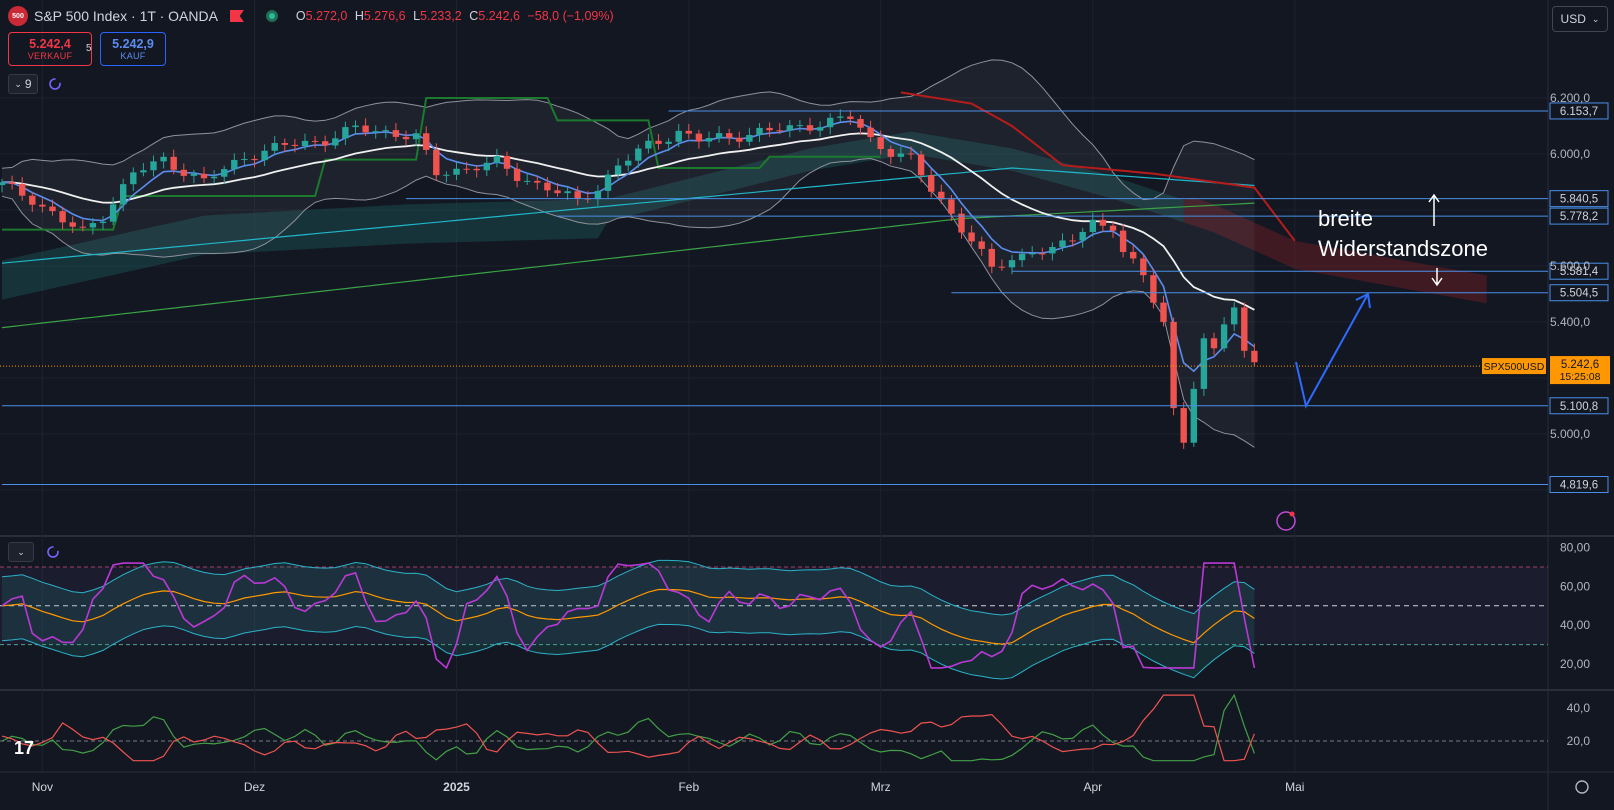  What do you see at coordinates (1579, 741) in the screenshot?
I see `dmi-axis-tick: 20,0` at bounding box center [1579, 741].